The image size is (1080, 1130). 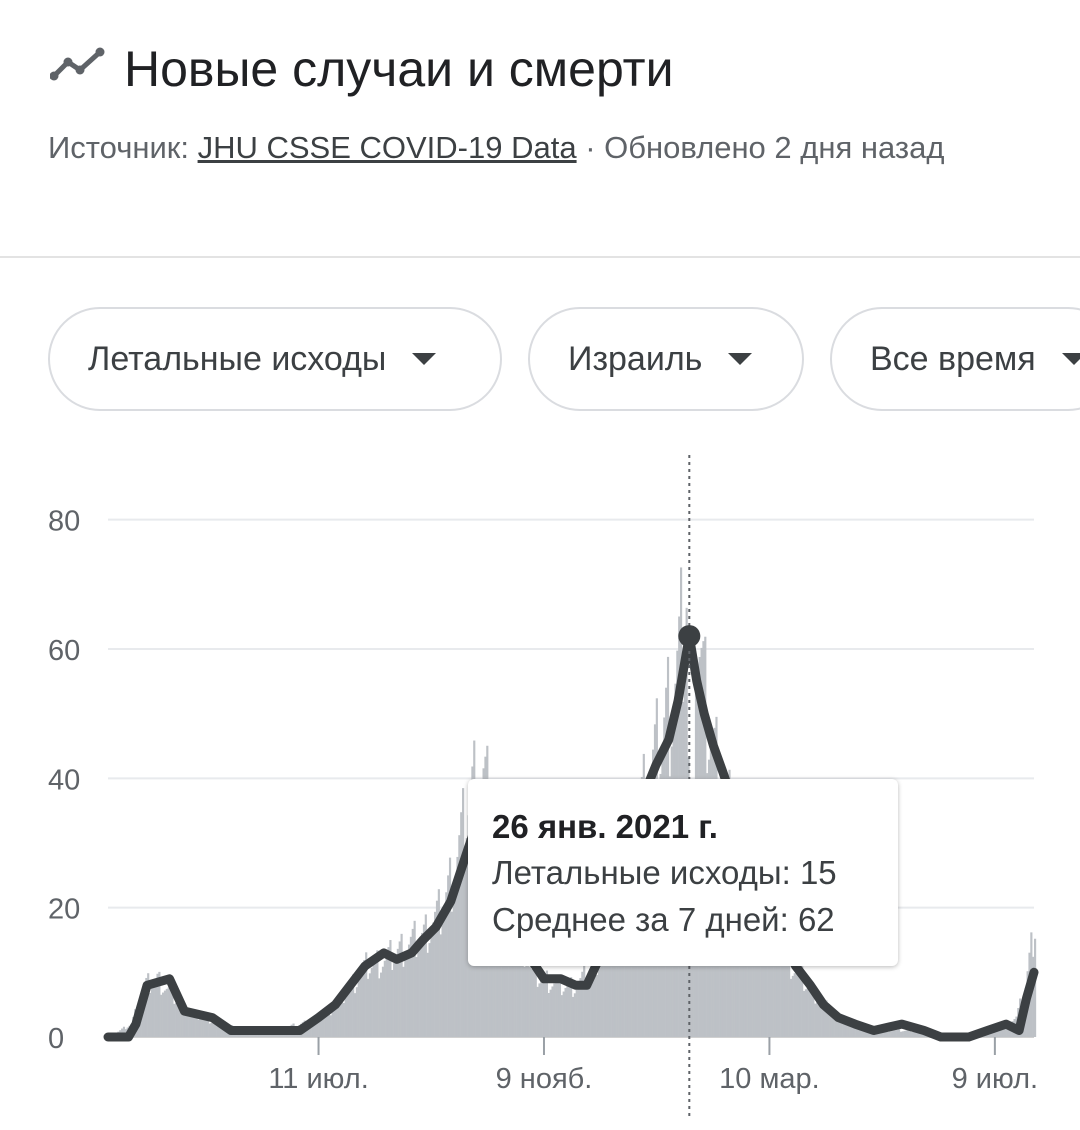 What do you see at coordinates (118, 147) in the screenshot?
I see `source-prefix: Источник:` at bounding box center [118, 147].